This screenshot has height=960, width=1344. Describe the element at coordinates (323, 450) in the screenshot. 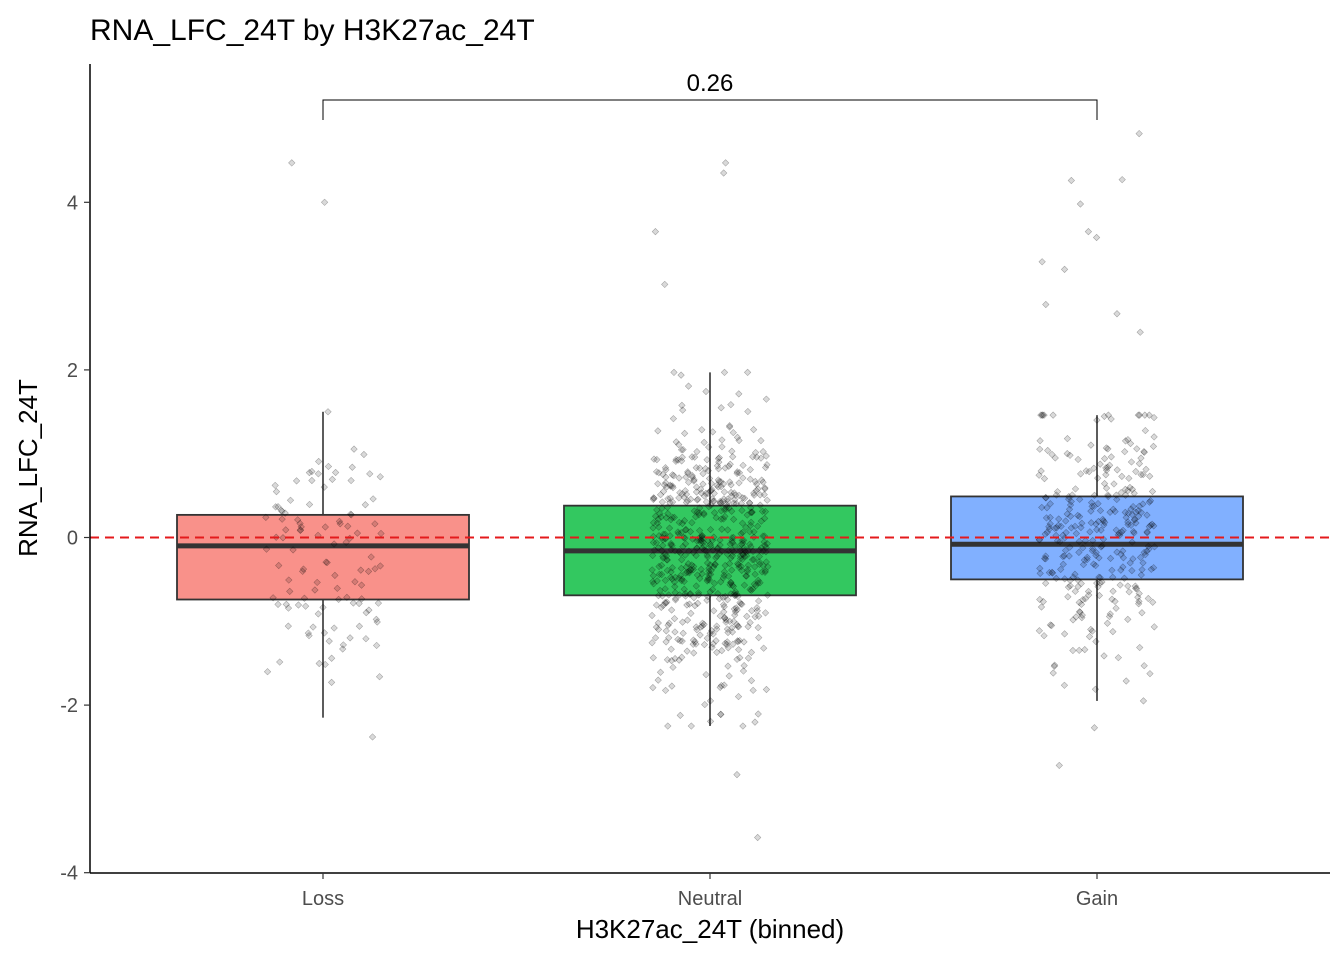

I see `jitter-points-loss` at that location.